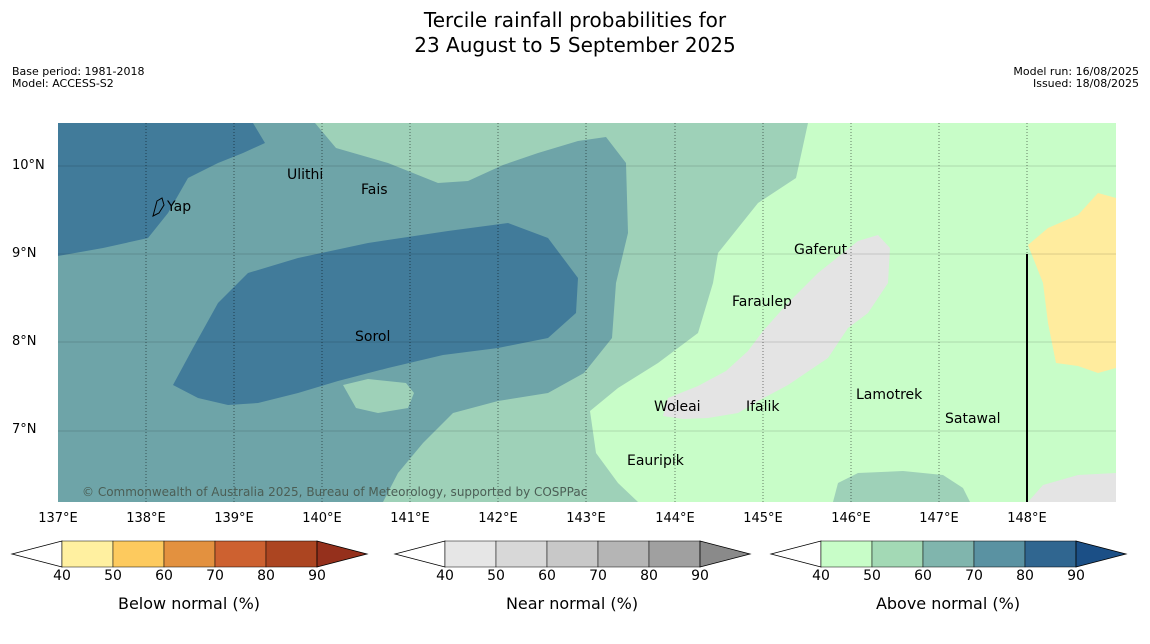  What do you see at coordinates (763, 518) in the screenshot?
I see `lon-label-145e: 145°E` at bounding box center [763, 518].